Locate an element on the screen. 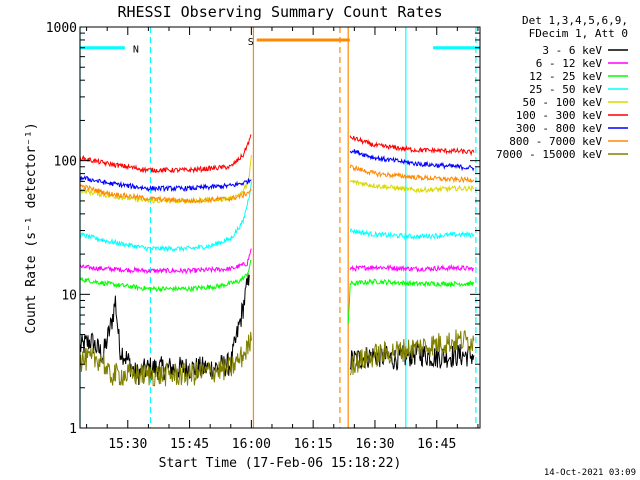 Image resolution: width=640 pixels, height=480 pixels. legend-label-6: 300 - 800 keV is located at coordinates (559, 128).